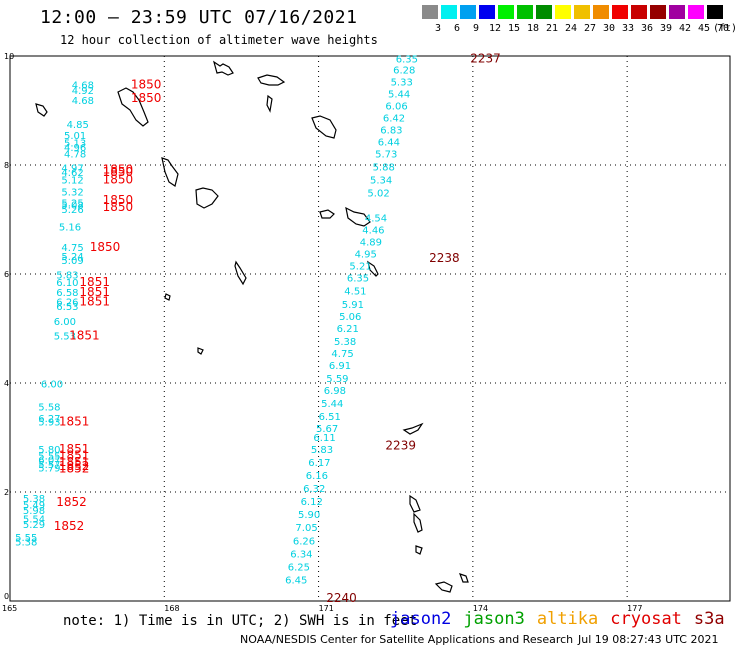  What do you see at coordinates (83, 91) in the screenshot?
I see `swh-value: 4.92` at bounding box center [83, 91].